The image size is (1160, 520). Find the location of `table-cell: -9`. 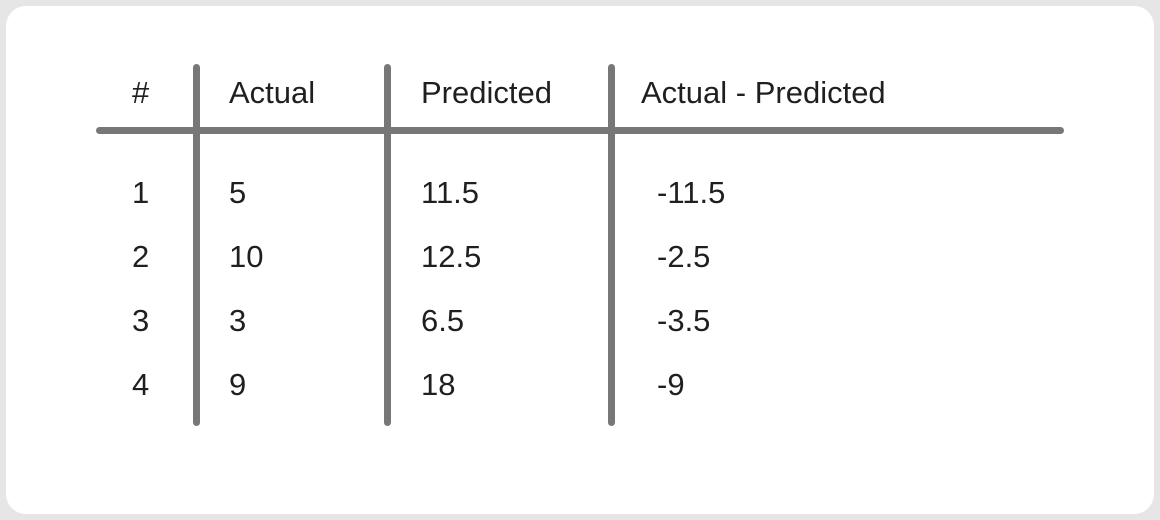

table-cell: -9 is located at coordinates (671, 384).